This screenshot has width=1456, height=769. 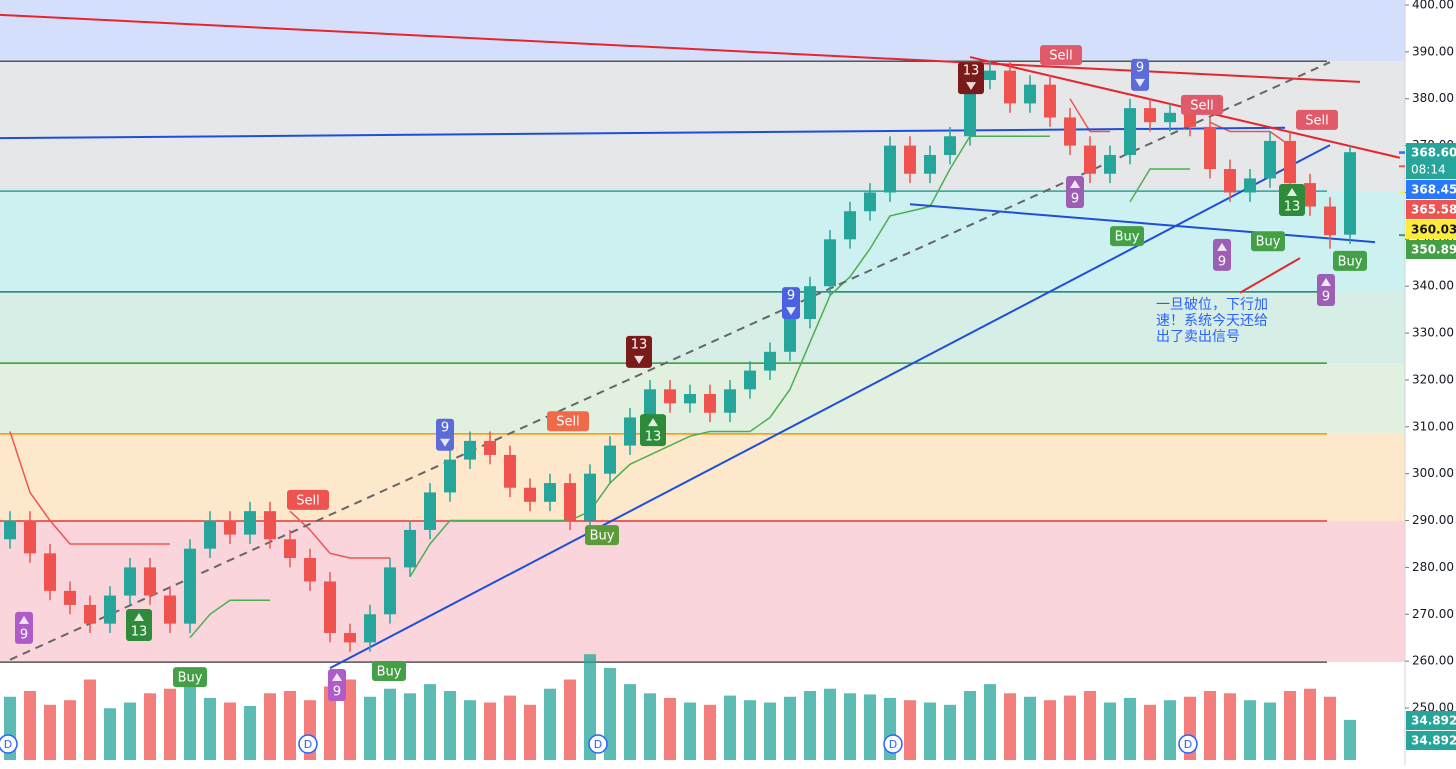 I want to click on price-tag-label: 365.58, so click(x=1433, y=210).